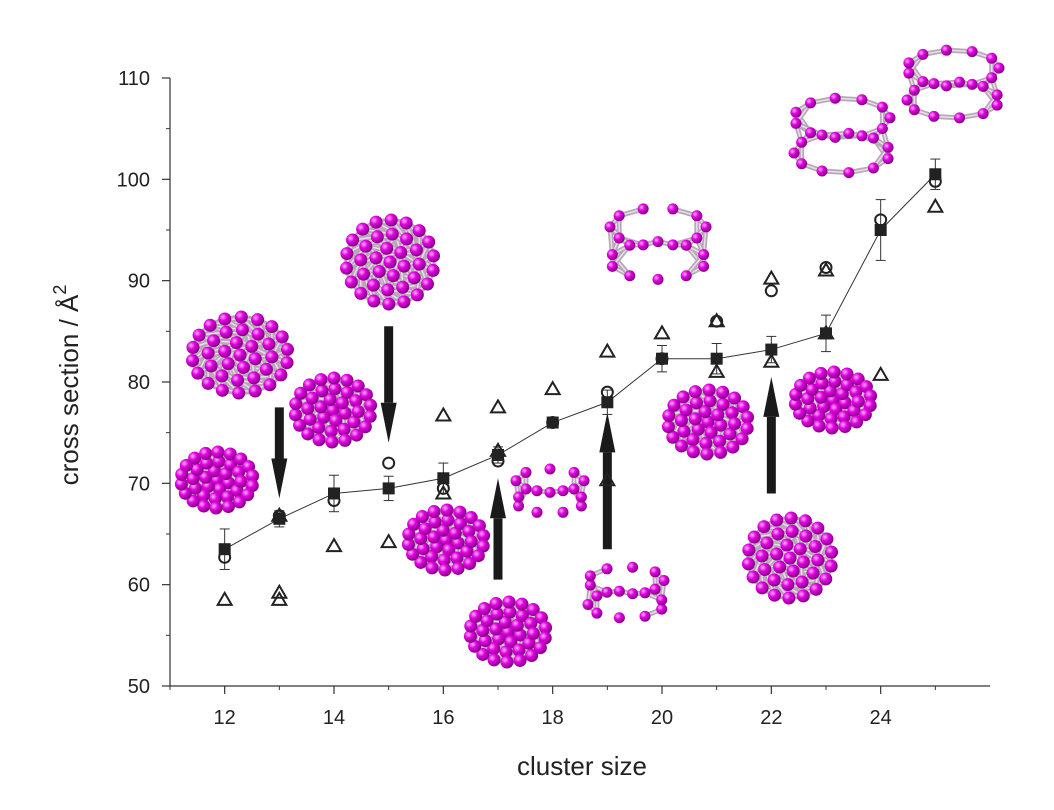 The width and height of the screenshot is (1054, 810). I want to click on x-tick-label: 18, so click(553, 718).